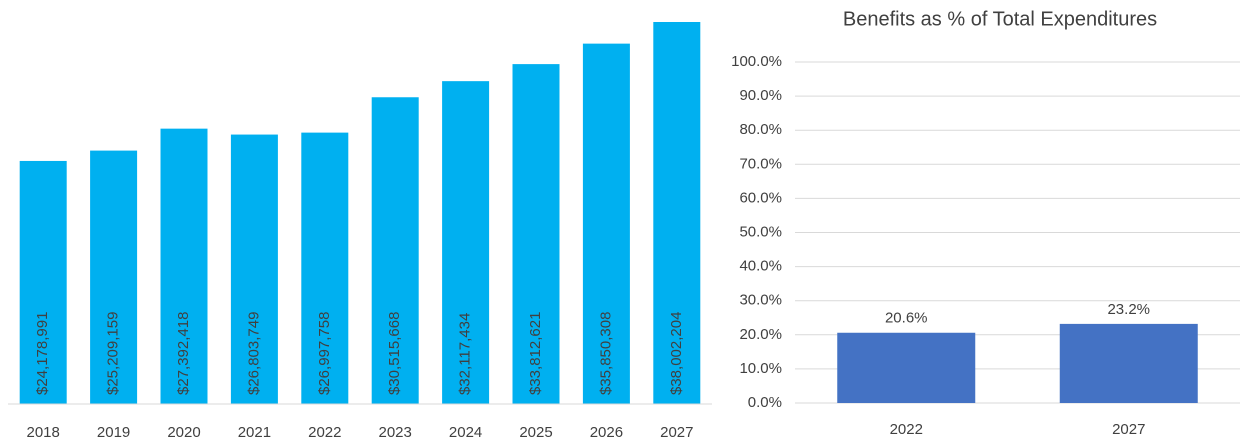 Image resolution: width=1241 pixels, height=444 pixels. What do you see at coordinates (765, 402) in the screenshot?
I see `y-tick-label: 0.0%` at bounding box center [765, 402].